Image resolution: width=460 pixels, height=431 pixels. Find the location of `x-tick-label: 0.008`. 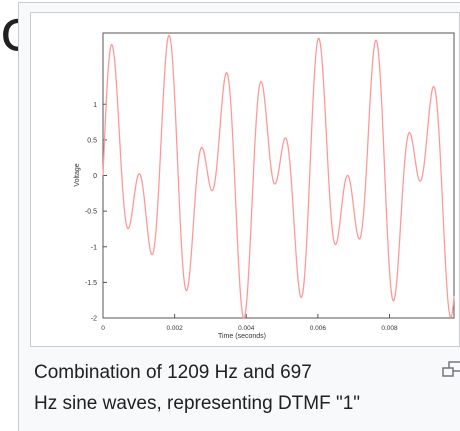

x-tick-label: 0.008 is located at coordinates (389, 328).